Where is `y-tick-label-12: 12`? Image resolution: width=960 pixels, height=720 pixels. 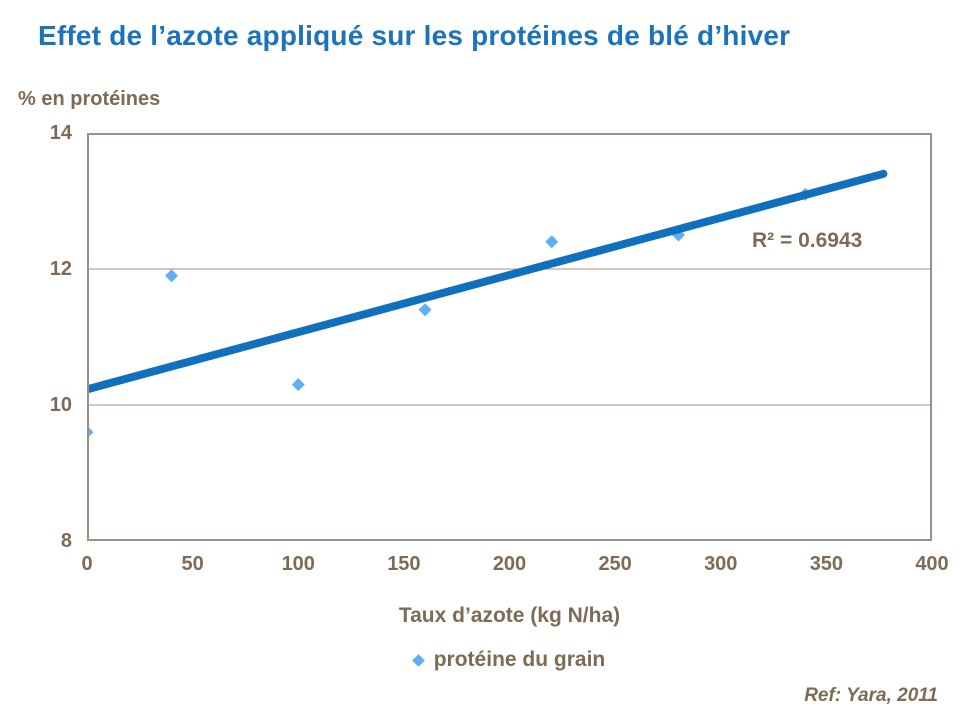
y-tick-label-12: 12 is located at coordinates (60, 269).